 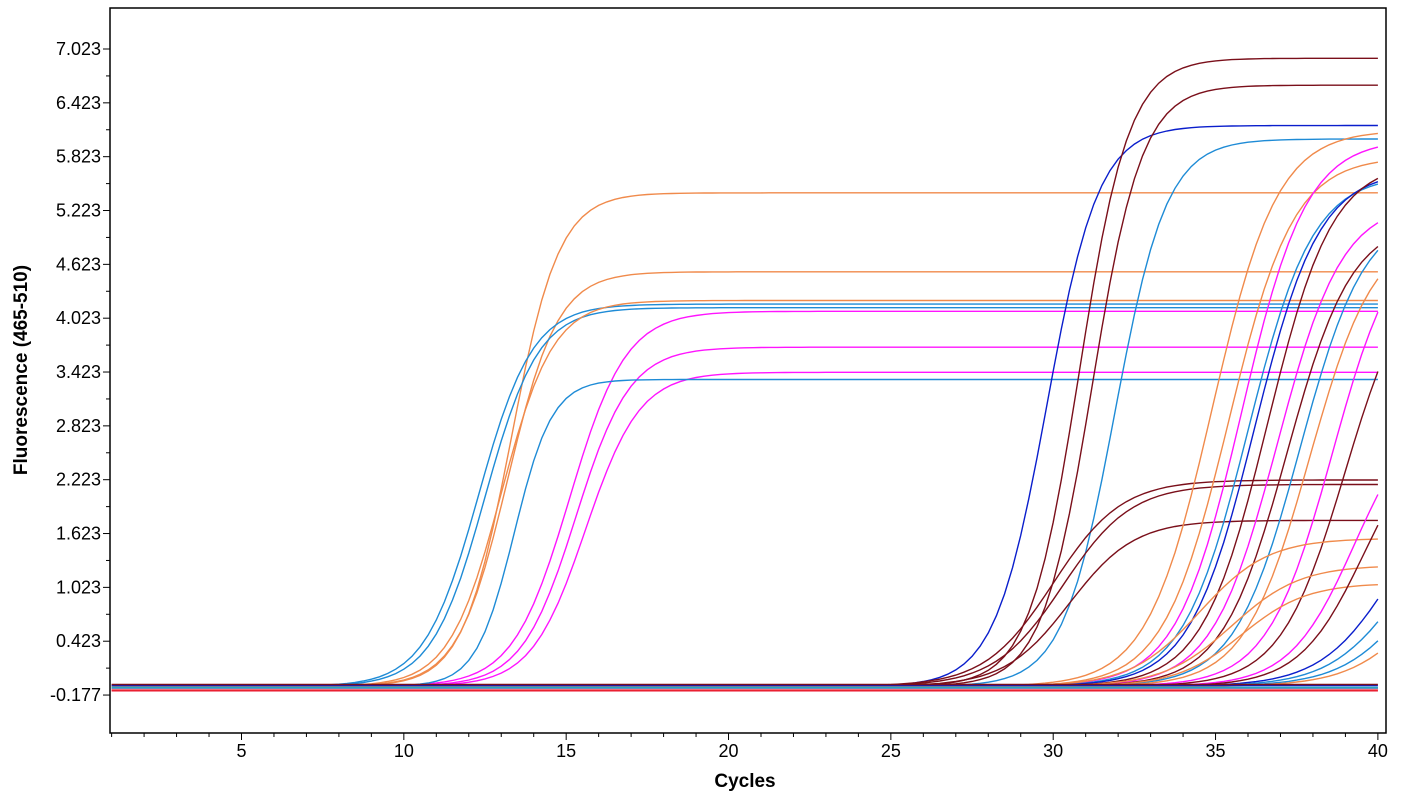 I want to click on y-tick-label: 4.623, so click(x=78, y=264).